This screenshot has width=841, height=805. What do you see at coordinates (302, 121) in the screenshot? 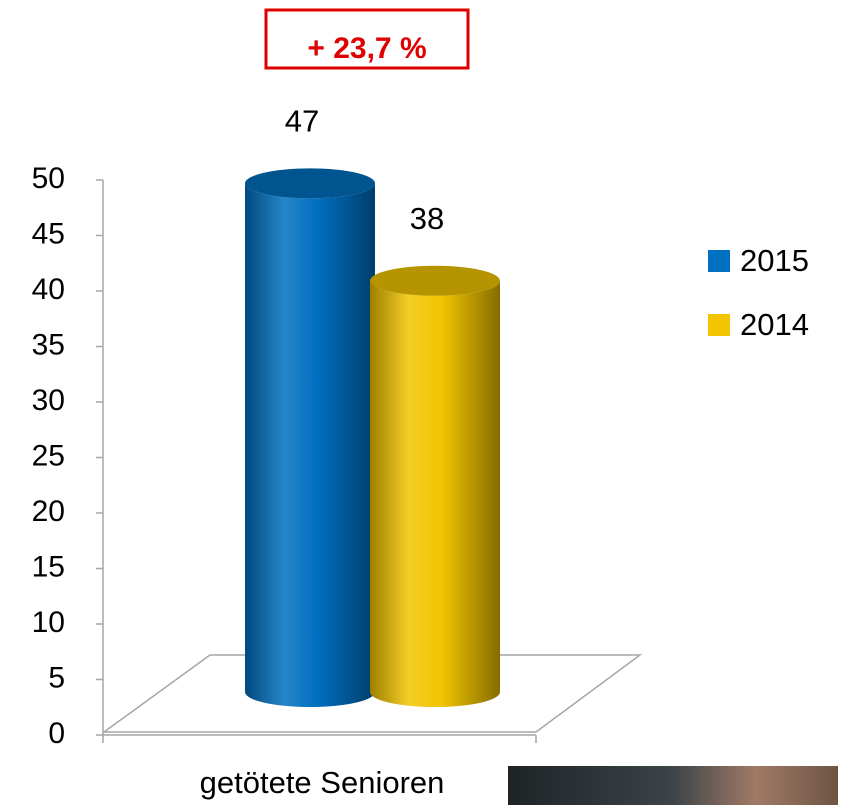
I see `data-label: 47` at bounding box center [302, 121].